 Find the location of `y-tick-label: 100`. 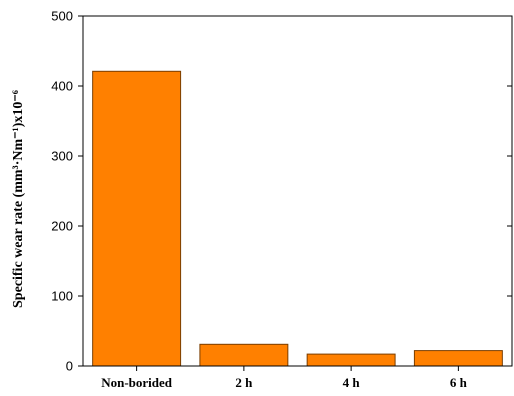

y-tick-label: 100 is located at coordinates (62, 296).